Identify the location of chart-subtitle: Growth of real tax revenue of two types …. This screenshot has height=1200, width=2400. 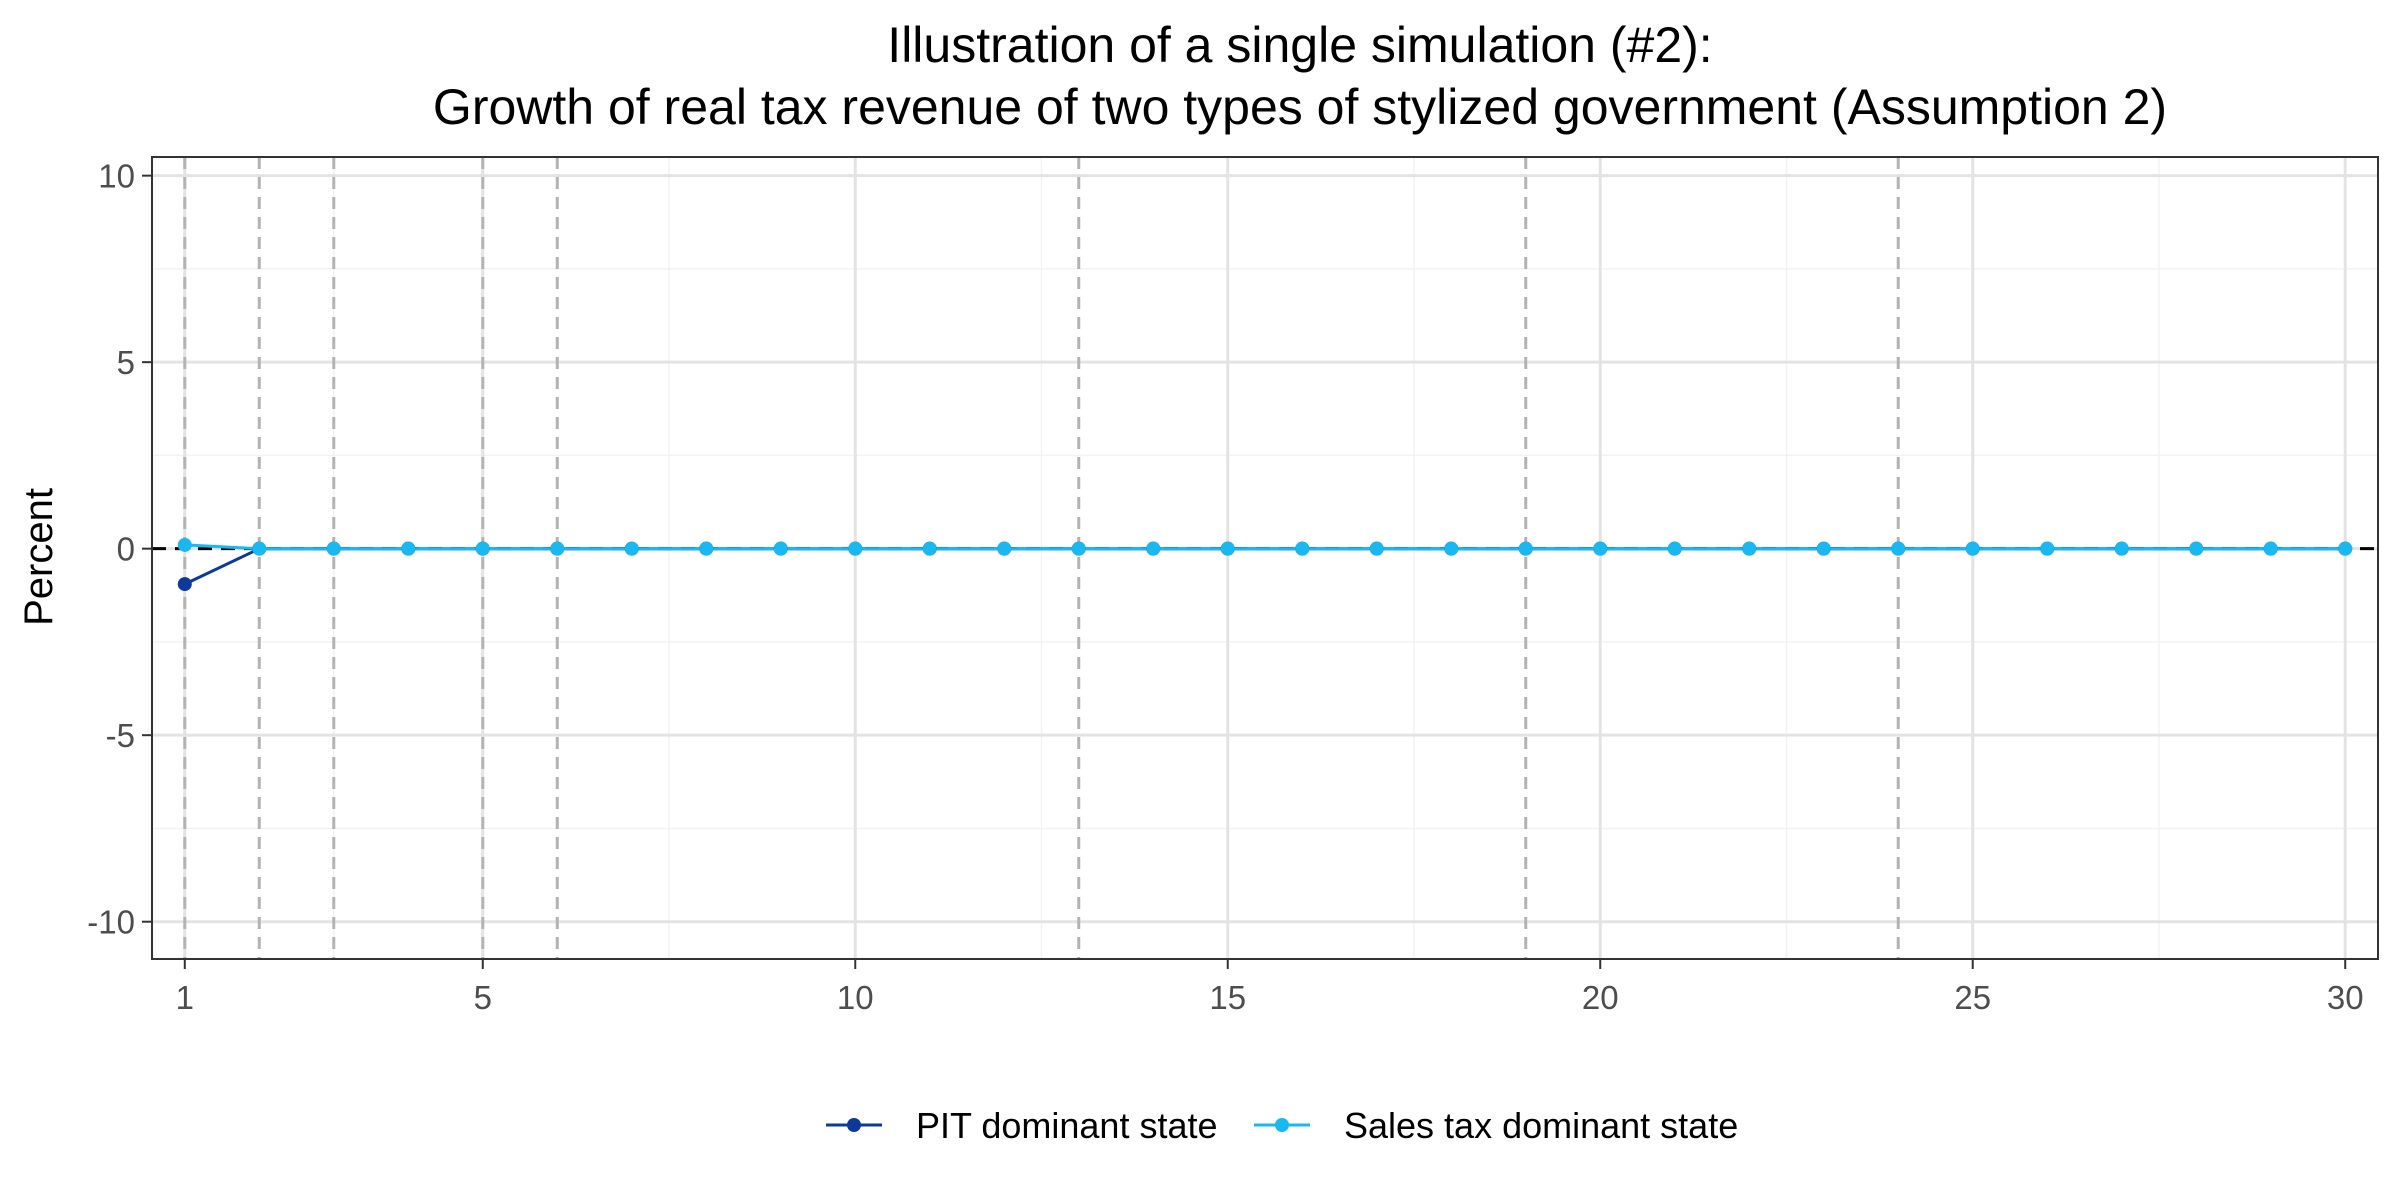
(1300, 107).